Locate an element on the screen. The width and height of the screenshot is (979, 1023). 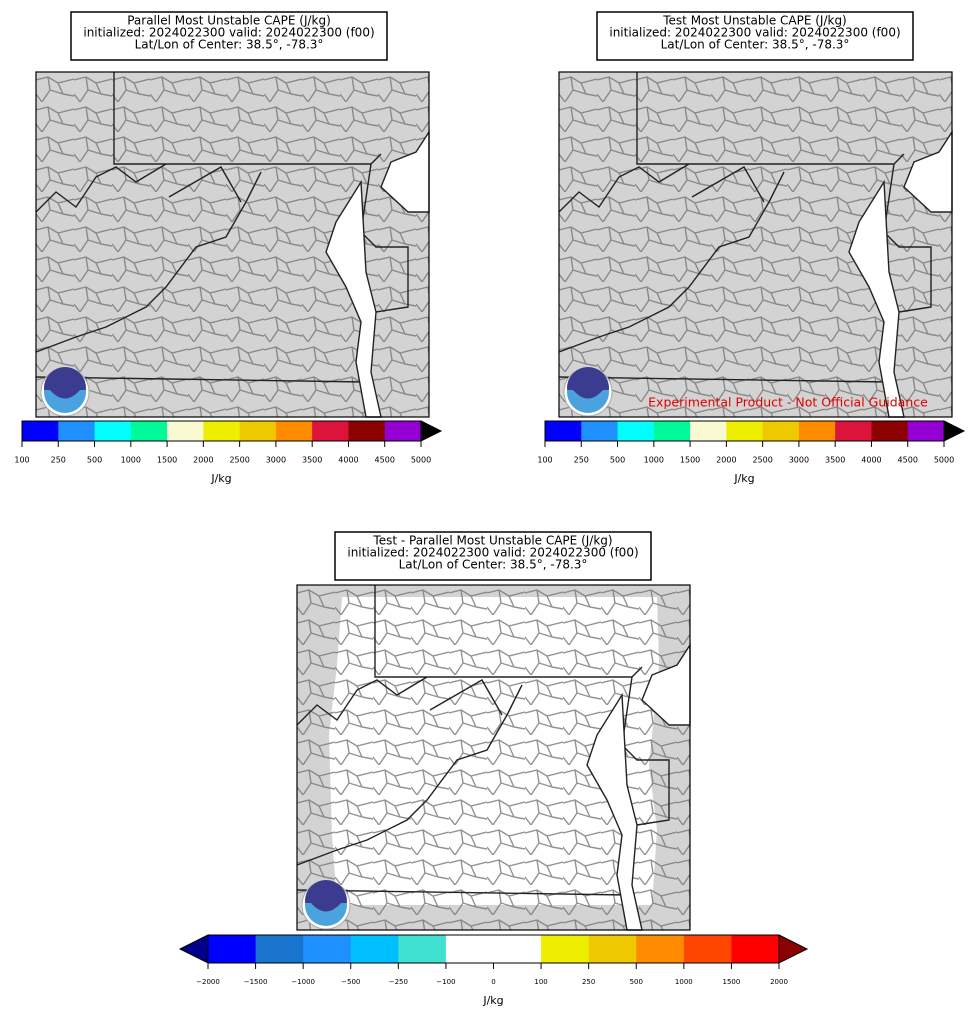
colorbar-tick-label: −500 is located at coordinates (350, 982).